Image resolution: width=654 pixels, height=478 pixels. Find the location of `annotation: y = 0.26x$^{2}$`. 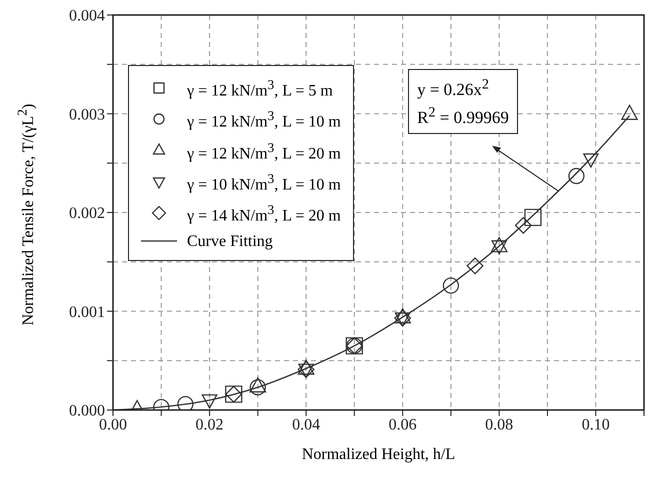

annotation: y = 0.26x$^{2}$ is located at coordinates (453, 88).